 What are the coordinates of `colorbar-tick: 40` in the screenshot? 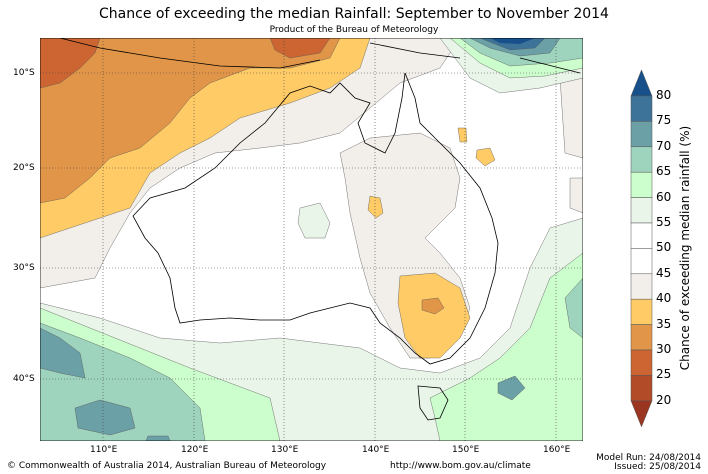 It's located at (664, 298).